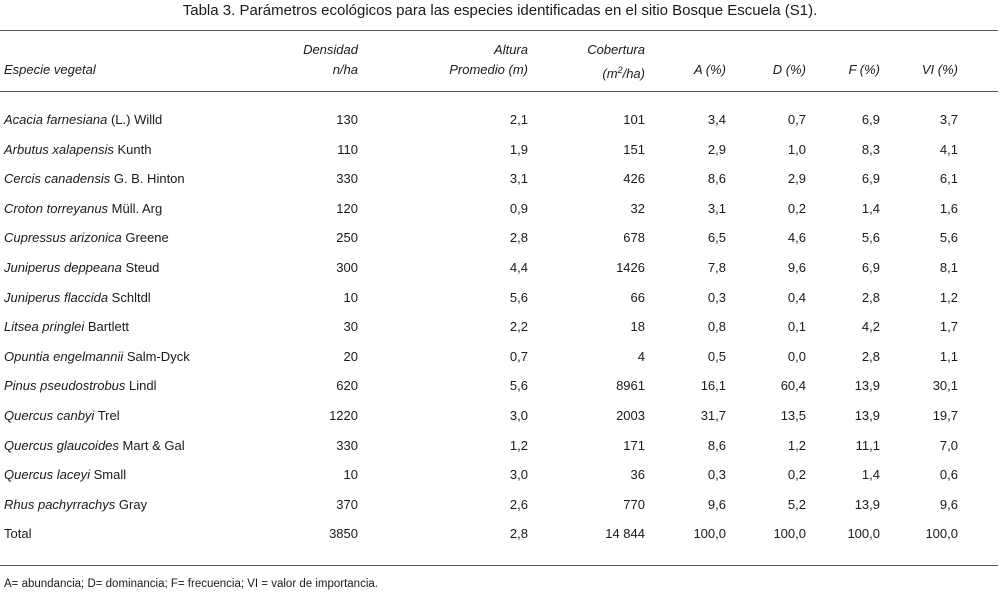 The width and height of the screenshot is (1000, 597). I want to click on height-cell: 3,1, so click(518, 179).